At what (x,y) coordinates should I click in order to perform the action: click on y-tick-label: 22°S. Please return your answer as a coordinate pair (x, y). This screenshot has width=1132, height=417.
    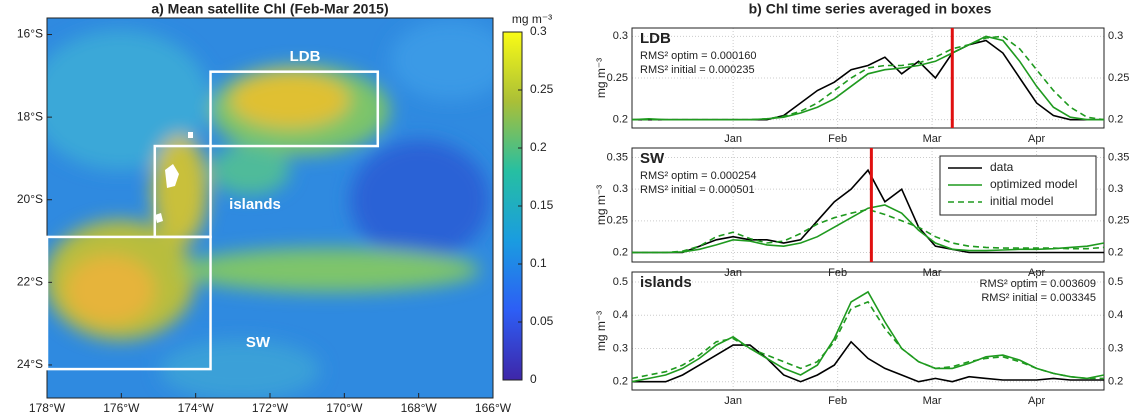
    Looking at the image, I should click on (30, 282).